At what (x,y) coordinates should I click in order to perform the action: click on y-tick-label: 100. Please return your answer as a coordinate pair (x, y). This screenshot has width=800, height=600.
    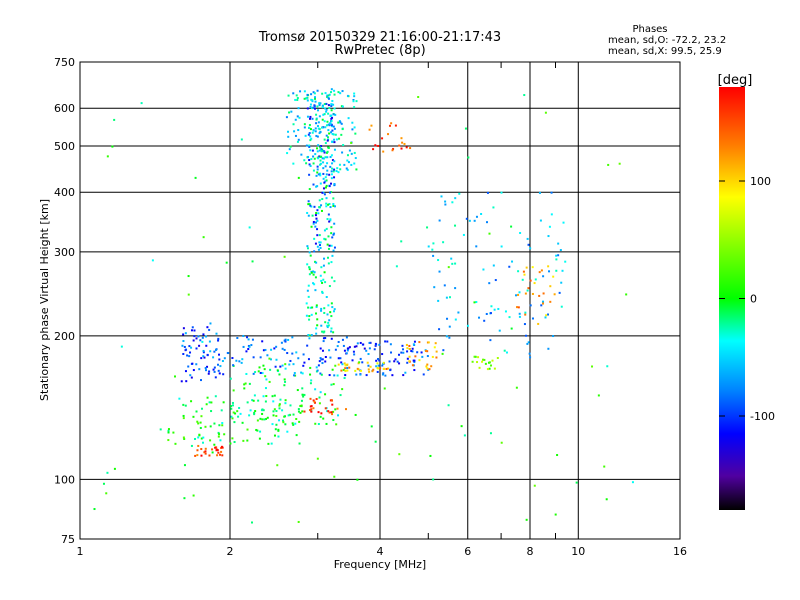
    Looking at the image, I should click on (64, 479).